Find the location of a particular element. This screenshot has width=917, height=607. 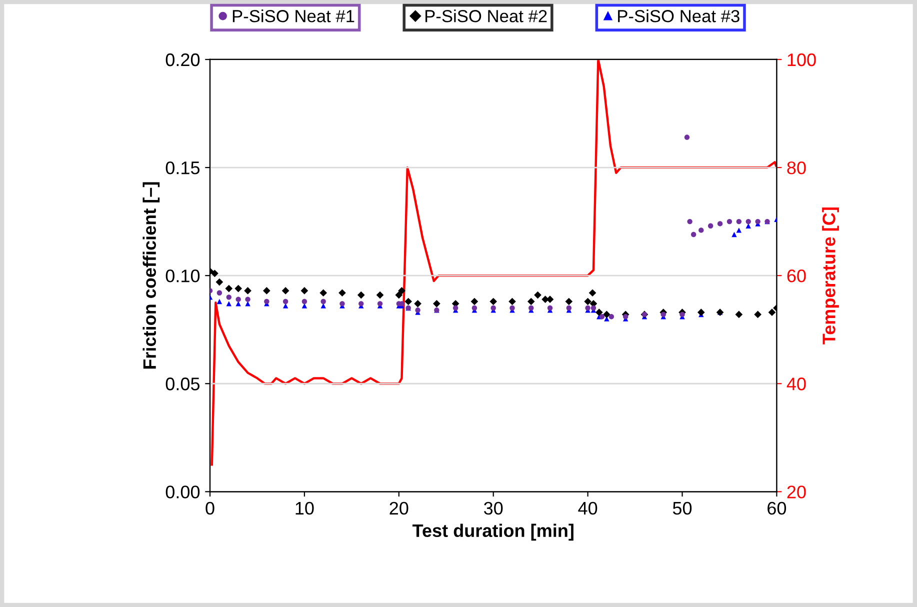

x-tick-label: 40 is located at coordinates (588, 508).